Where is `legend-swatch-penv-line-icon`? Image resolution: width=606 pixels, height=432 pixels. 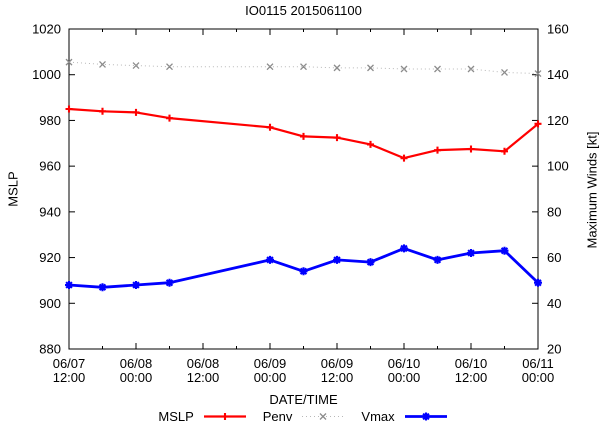 legend-swatch-penv-line-icon is located at coordinates (323, 416).